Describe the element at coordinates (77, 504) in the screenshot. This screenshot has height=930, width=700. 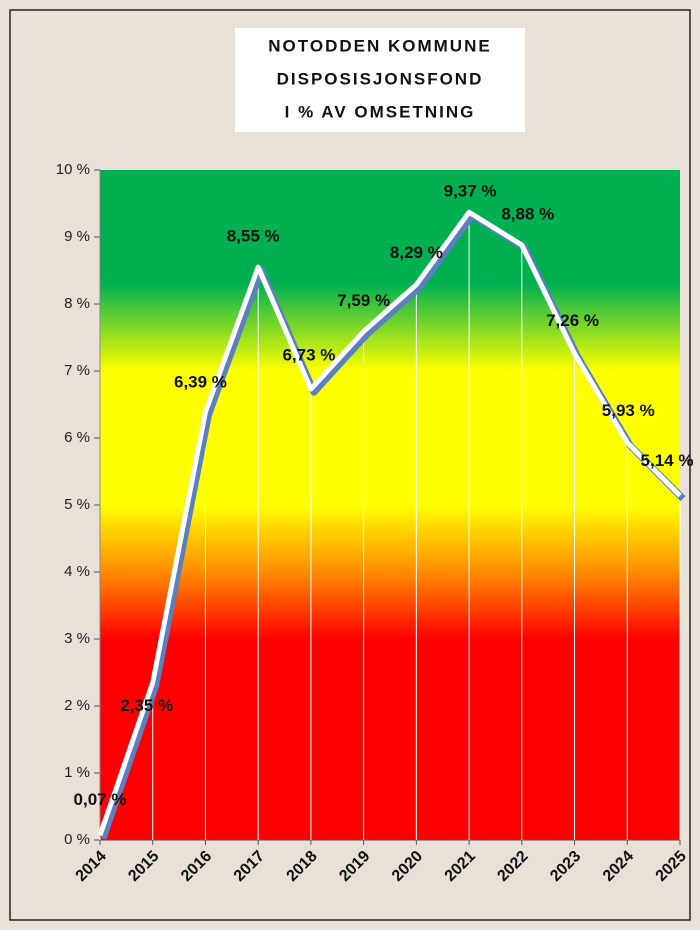
I see `y-tick-label: 5 %` at that location.